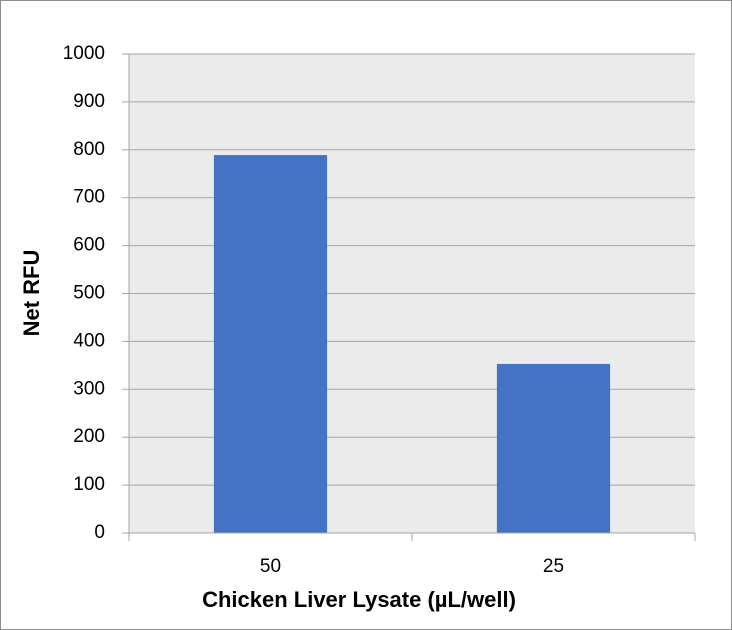 This screenshot has height=630, width=732. Describe the element at coordinates (89, 484) in the screenshot. I see `y-tick-label: 100` at that location.